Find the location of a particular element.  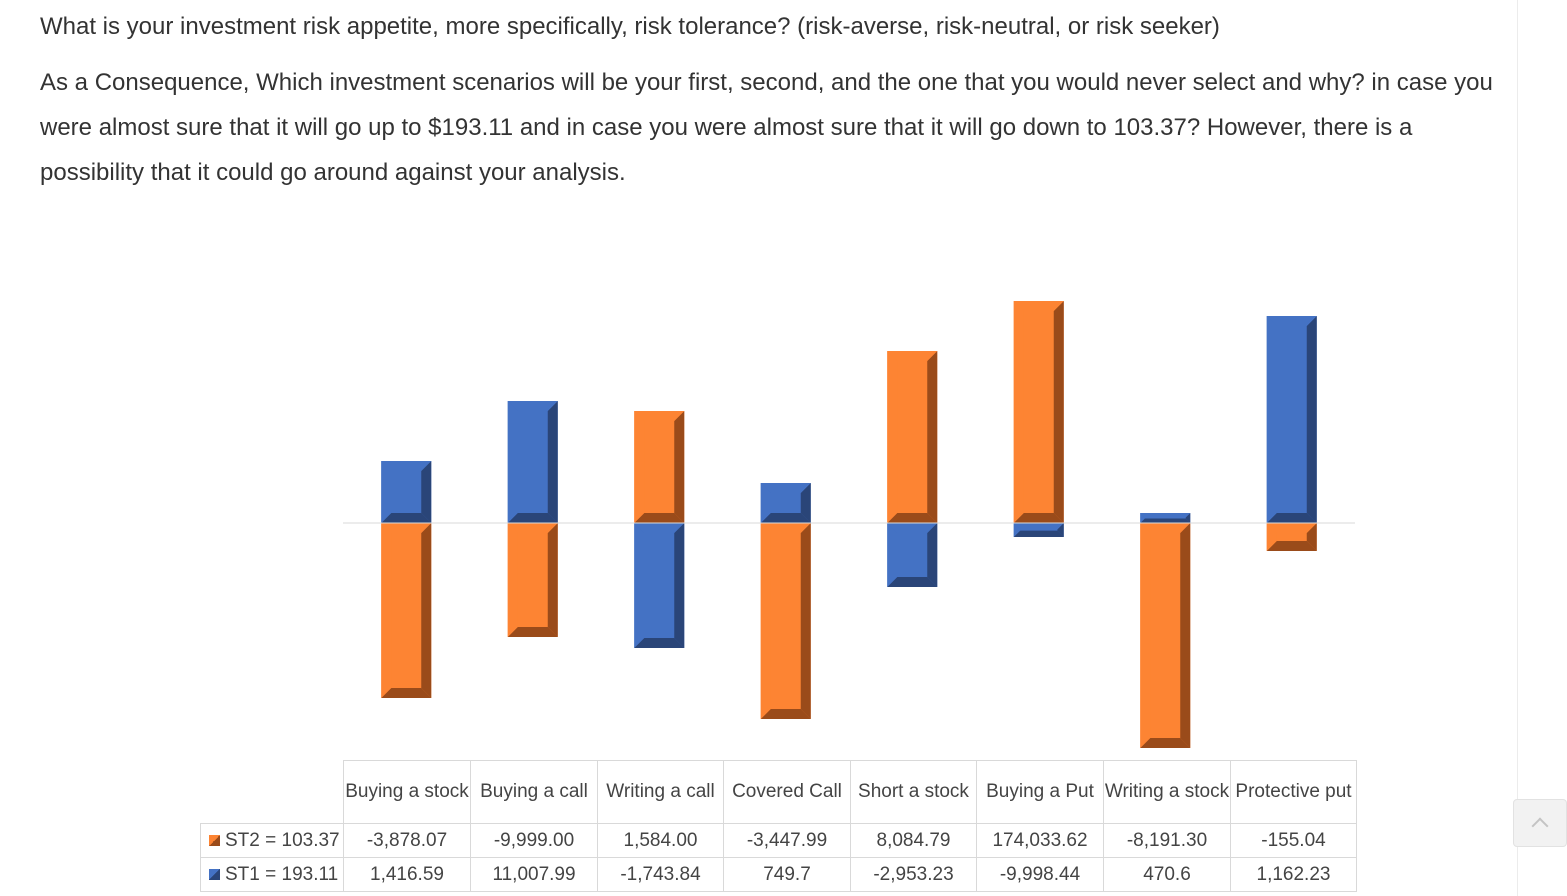

bar-st1-buying-a-put is located at coordinates (1038, 530).